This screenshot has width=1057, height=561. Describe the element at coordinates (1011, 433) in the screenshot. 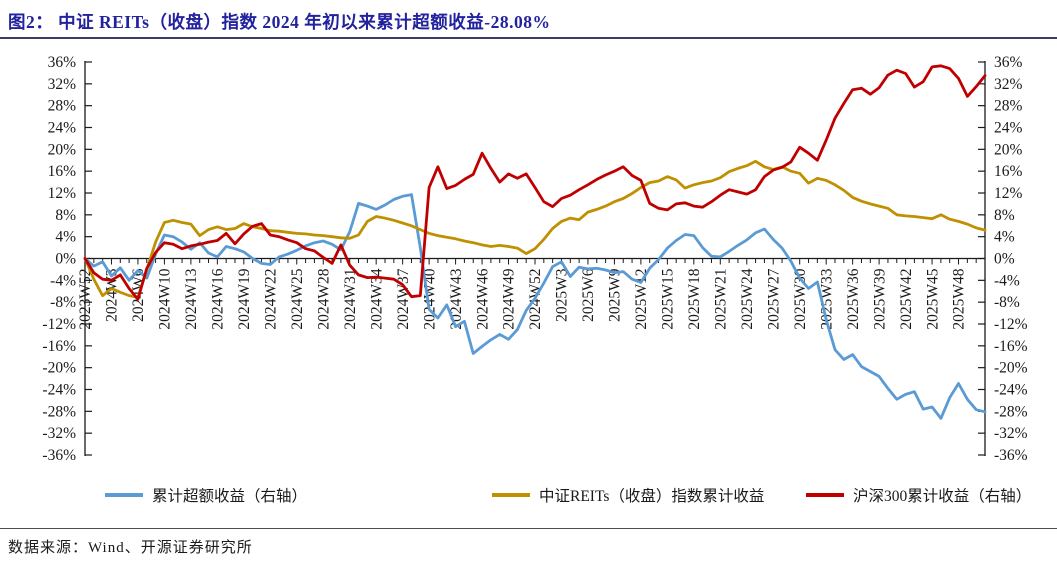

I see `y-axis-label-right: -32%` at that location.